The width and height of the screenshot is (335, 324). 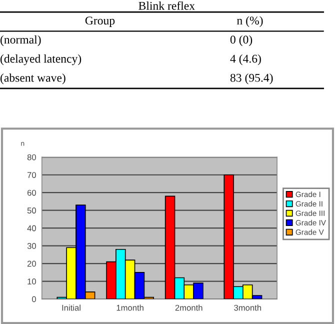 I want to click on x-tick-label: Initial, so click(x=71, y=307).